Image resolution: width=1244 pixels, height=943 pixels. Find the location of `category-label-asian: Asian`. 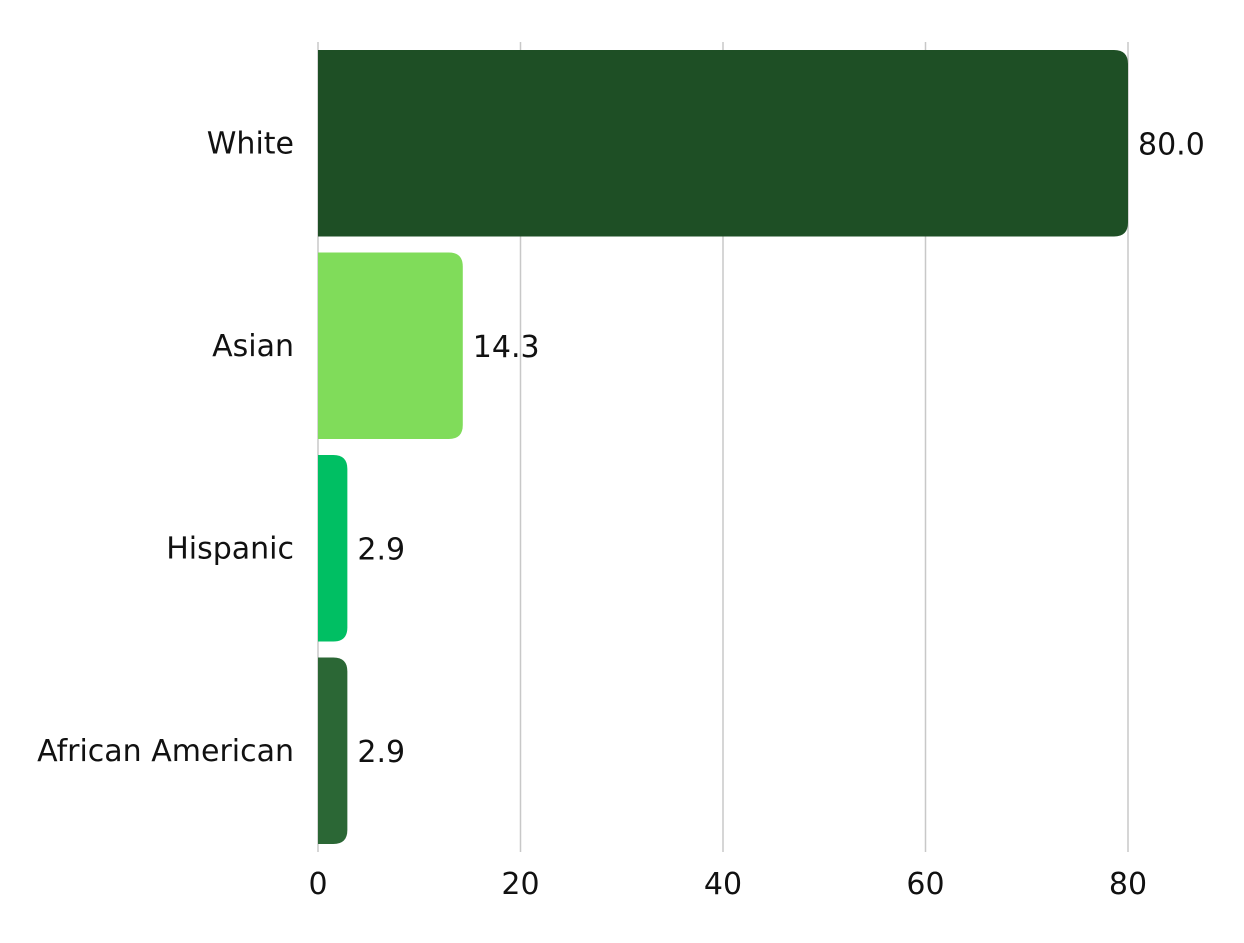

category-label-asian: Asian is located at coordinates (253, 346).